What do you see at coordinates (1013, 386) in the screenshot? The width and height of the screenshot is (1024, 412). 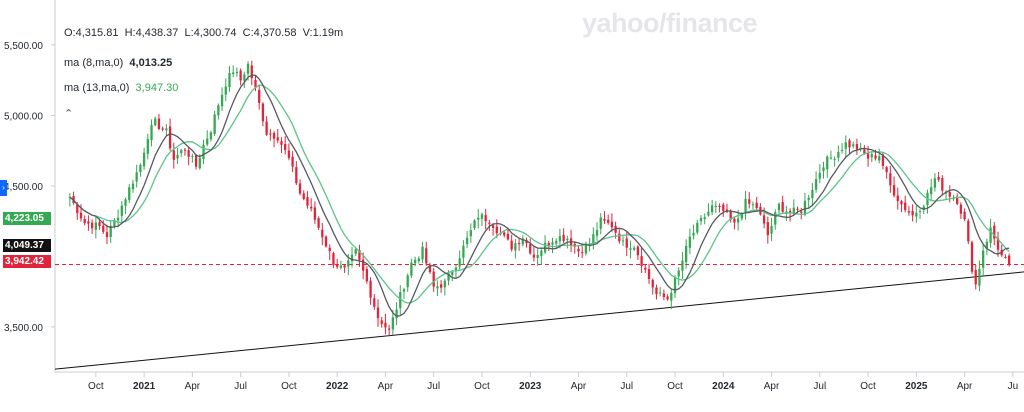 I see `x-tick-label: Ju` at bounding box center [1013, 386].